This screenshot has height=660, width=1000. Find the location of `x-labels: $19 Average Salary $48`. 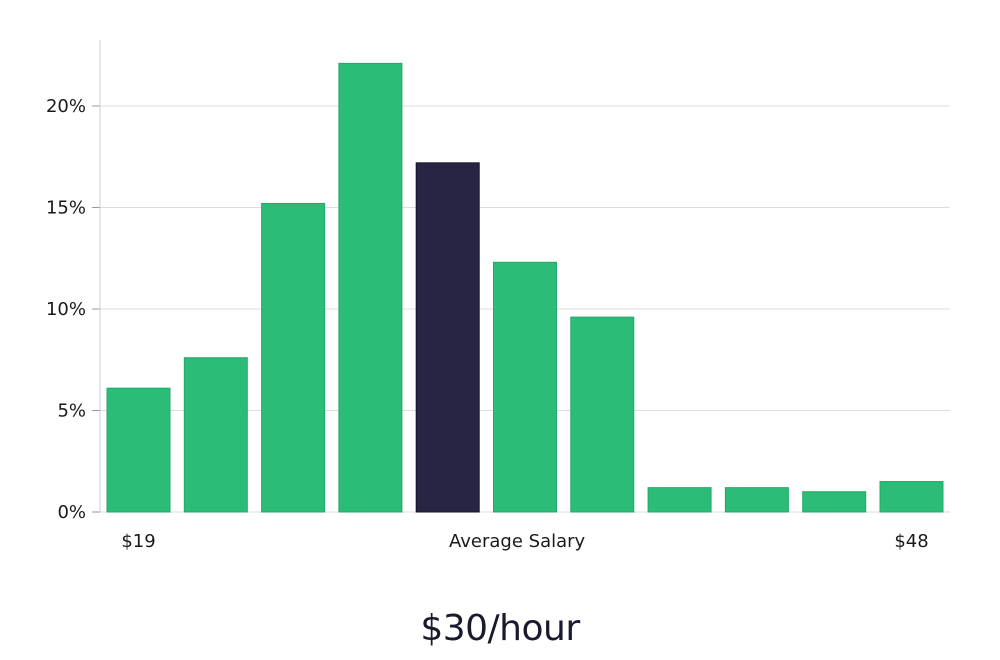

x-labels: $19 Average Salary $48 is located at coordinates (524, 541).